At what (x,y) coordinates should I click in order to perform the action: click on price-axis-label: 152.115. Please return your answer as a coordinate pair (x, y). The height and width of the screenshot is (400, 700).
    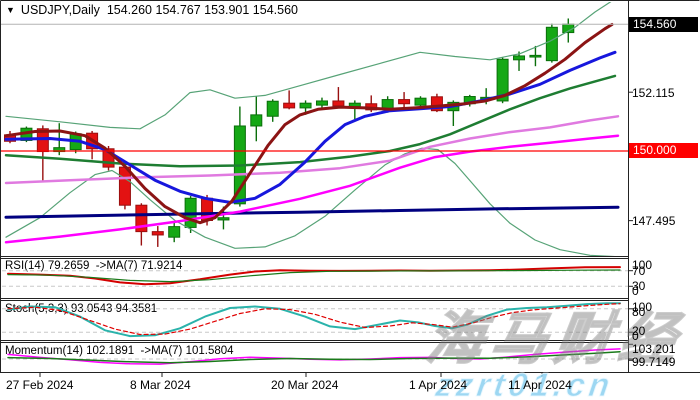
    Looking at the image, I should click on (653, 93).